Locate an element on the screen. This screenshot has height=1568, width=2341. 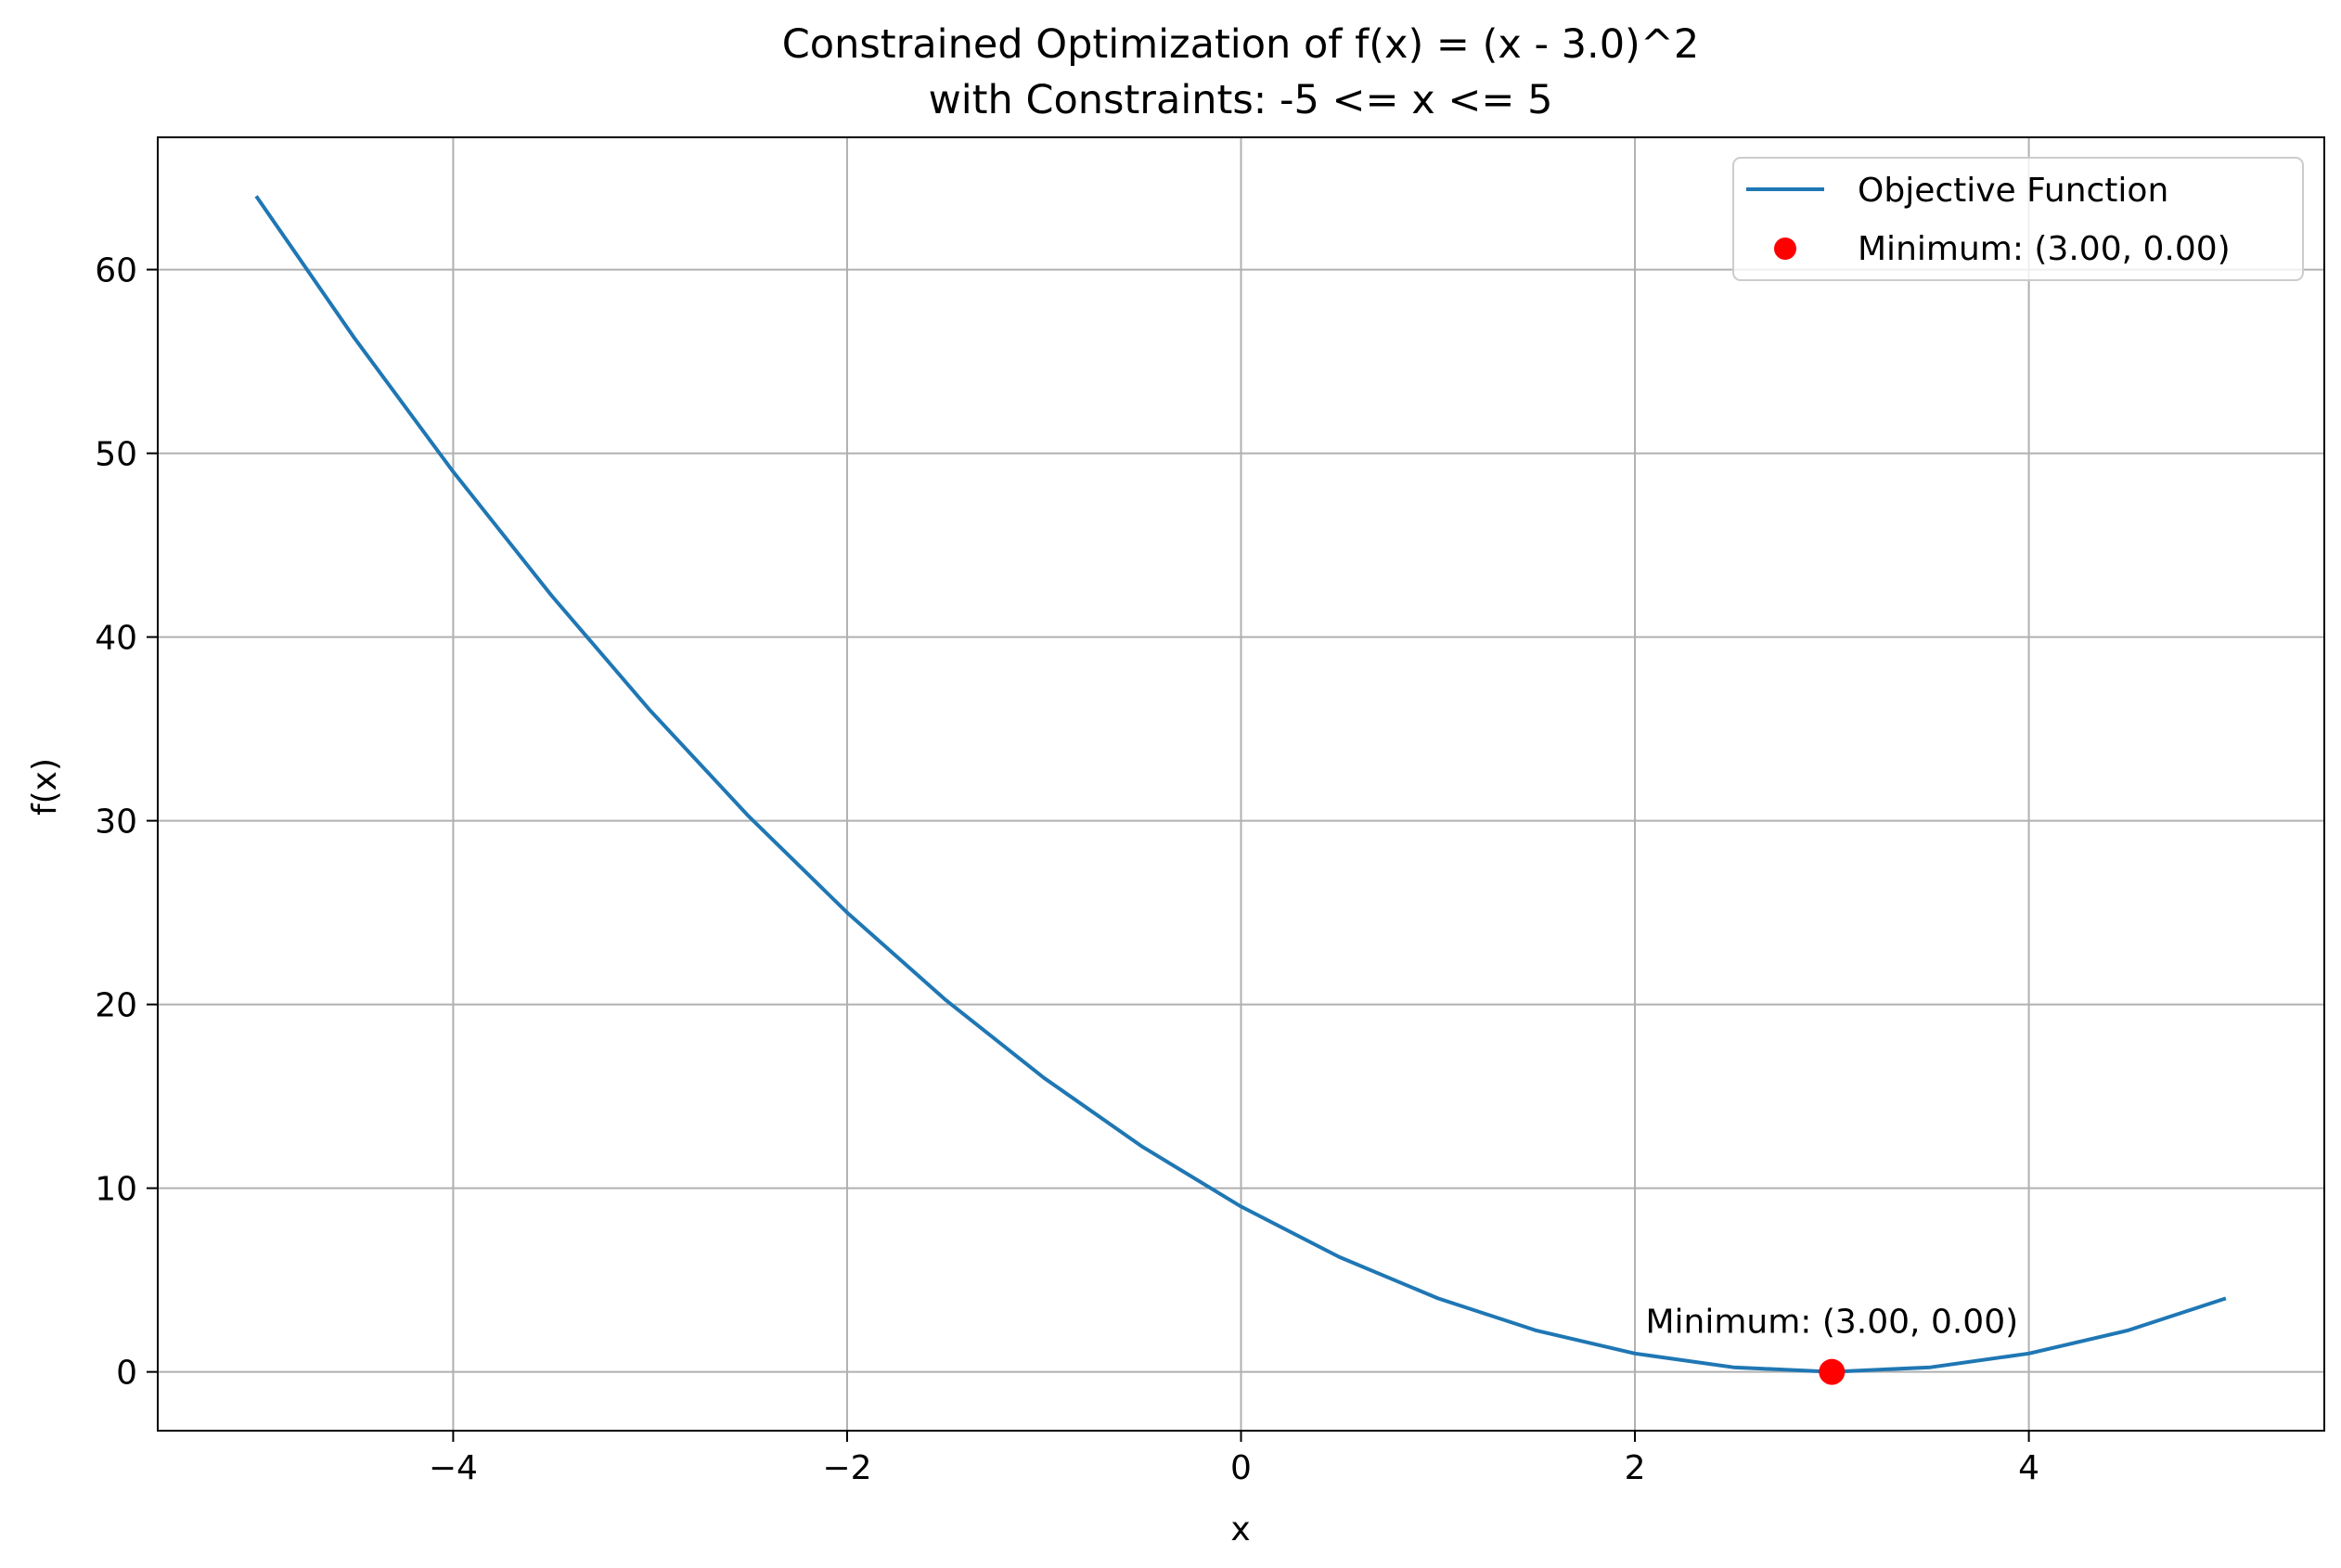
legend-label-objective: Objective Function is located at coordinates (2013, 191).